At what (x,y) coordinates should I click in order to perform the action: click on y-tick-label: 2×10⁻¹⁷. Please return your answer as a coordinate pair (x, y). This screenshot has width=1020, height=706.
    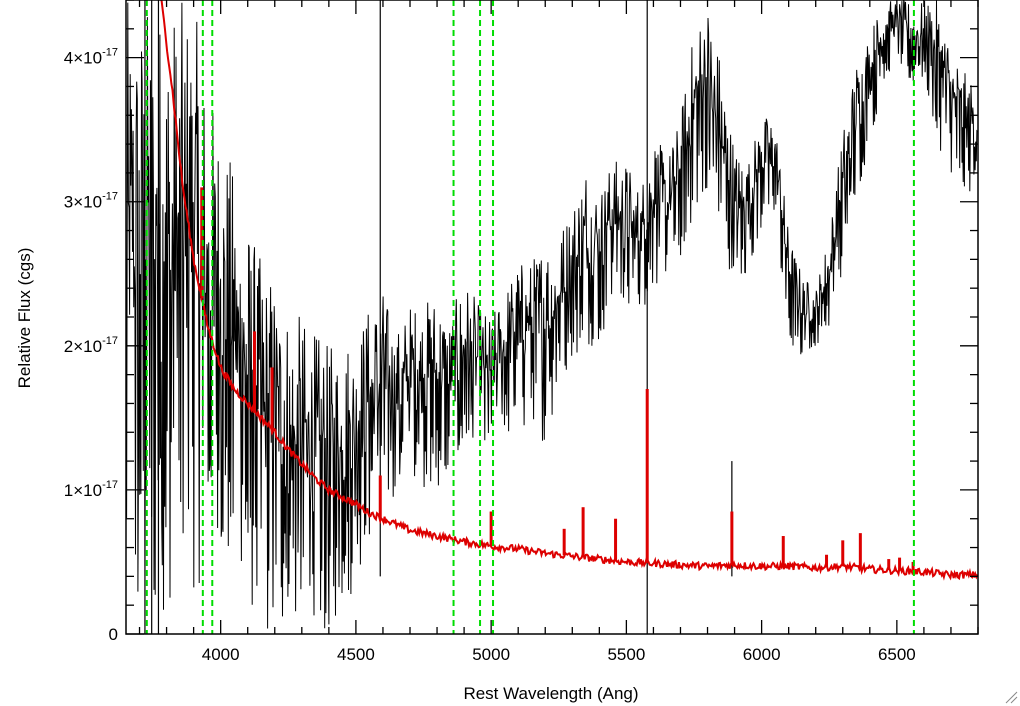
    Looking at the image, I should click on (91, 345).